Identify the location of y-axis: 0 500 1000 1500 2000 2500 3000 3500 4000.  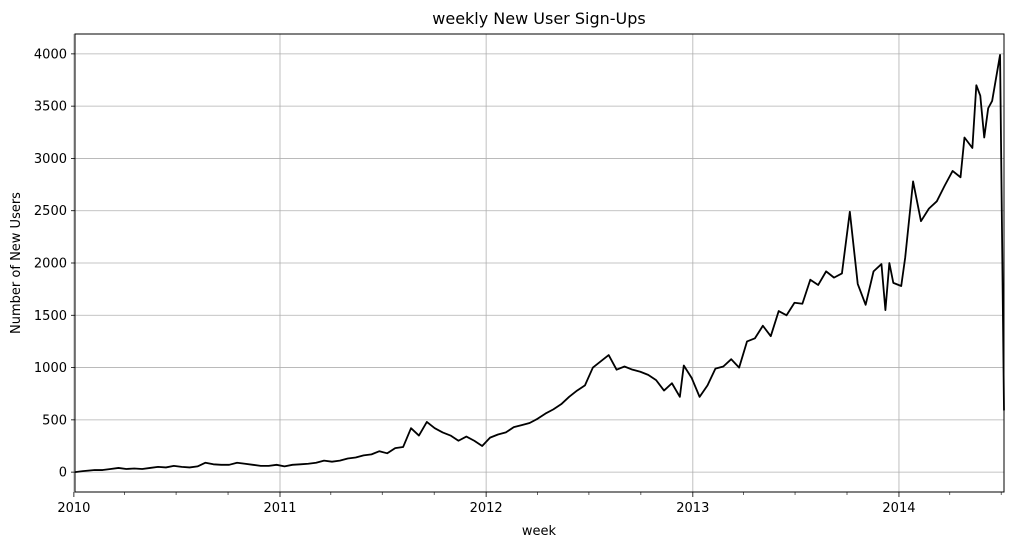
(54, 264).